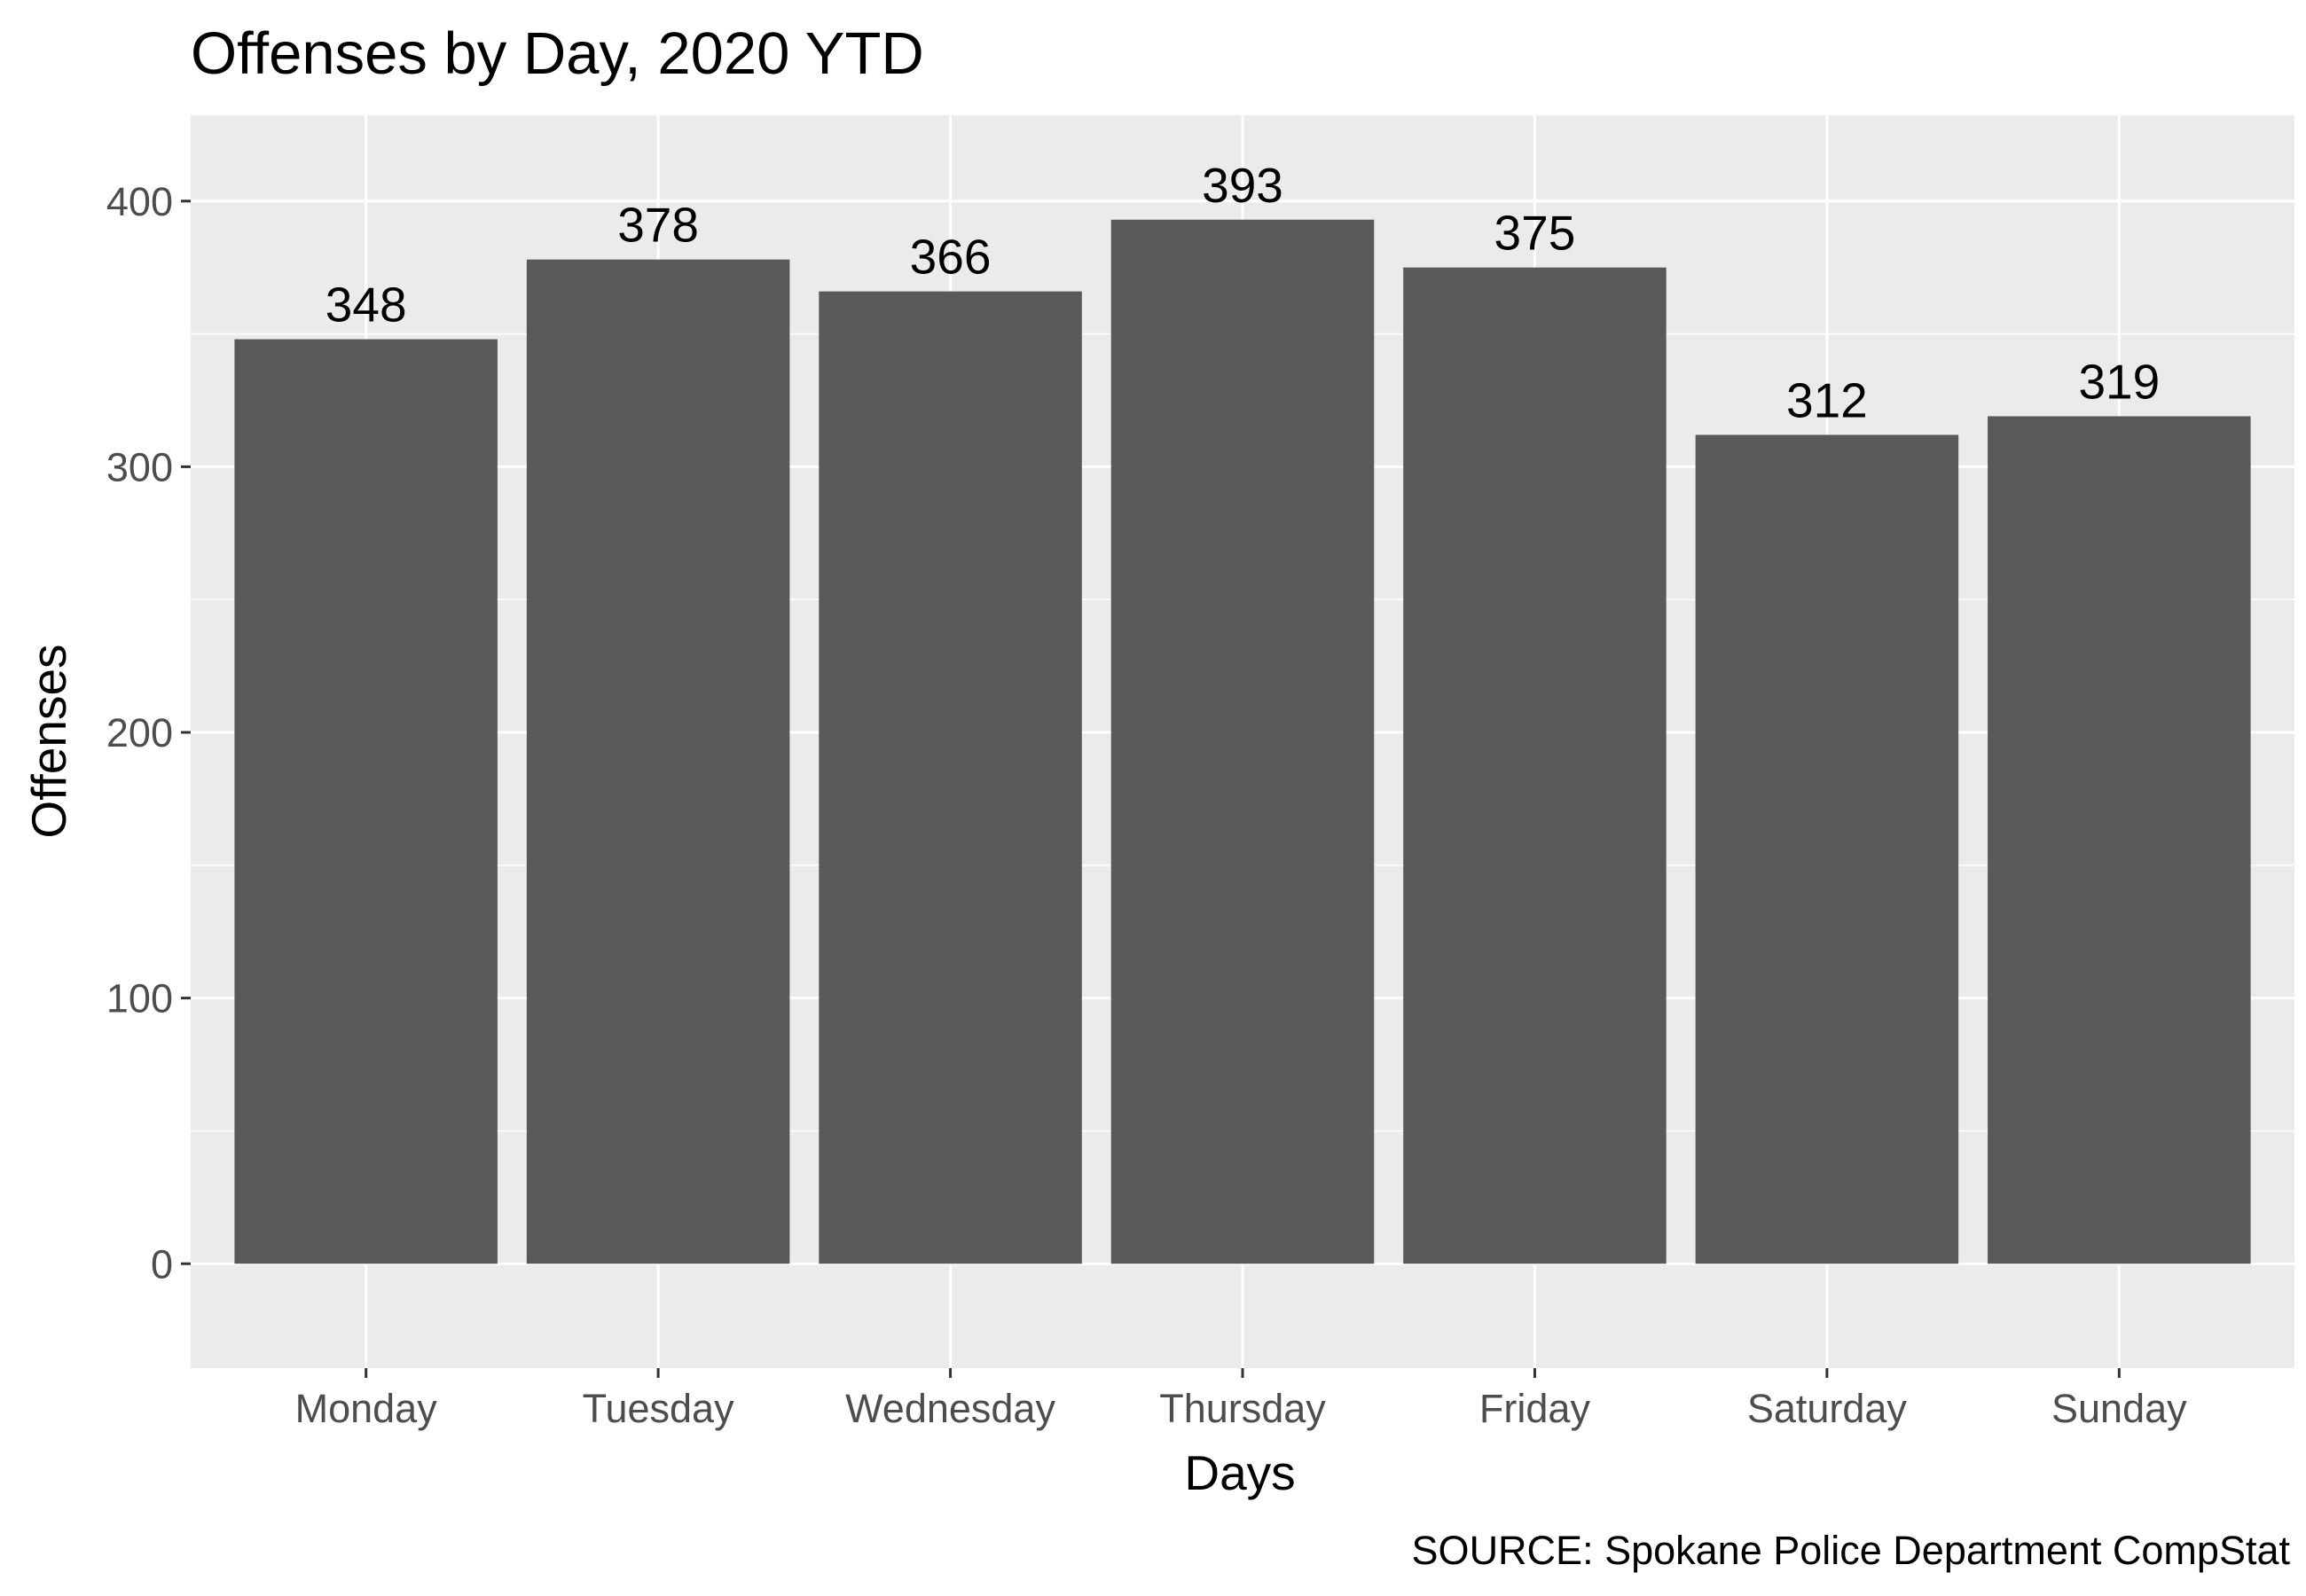  I want to click on data-label: 378, so click(658, 226).